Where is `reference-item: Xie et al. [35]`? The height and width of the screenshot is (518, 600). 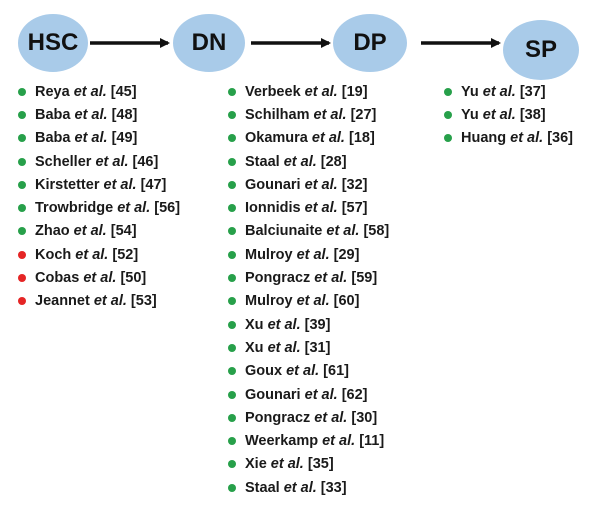
reference-item: Xie et al. [35] is located at coordinates (308, 464).